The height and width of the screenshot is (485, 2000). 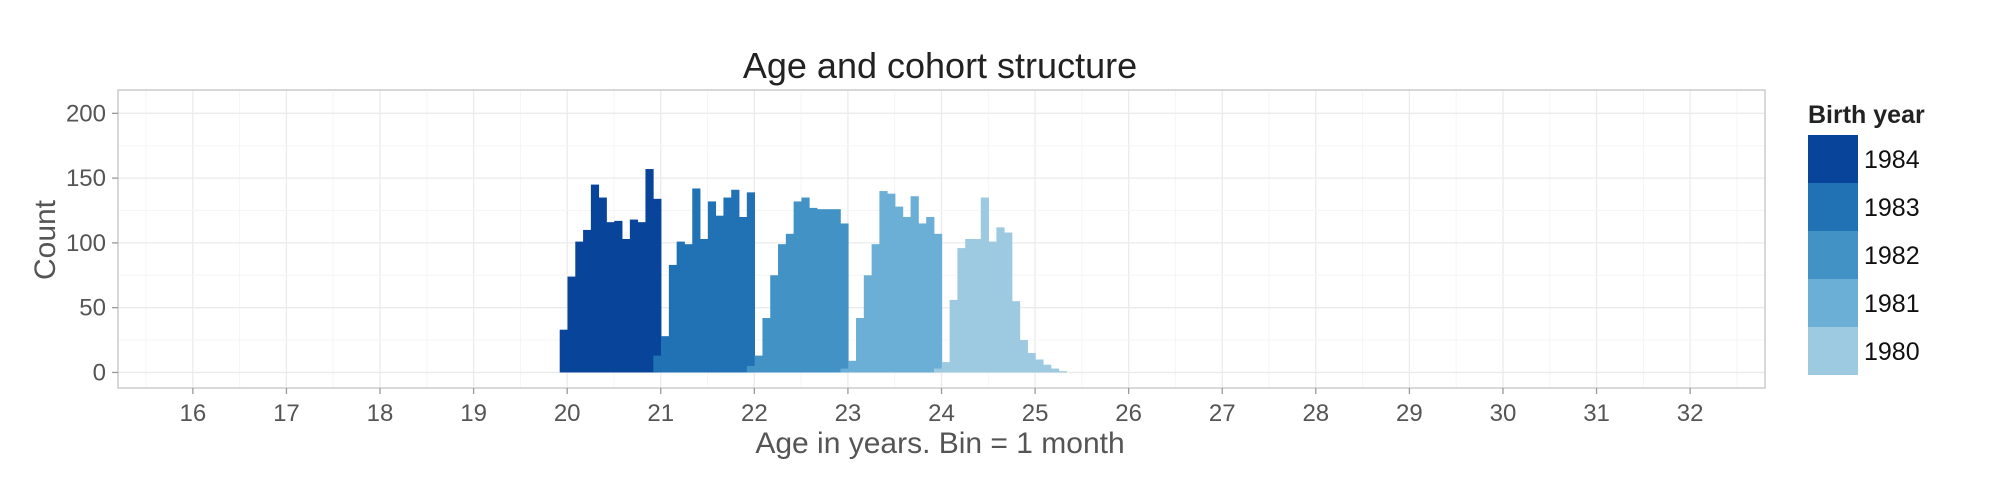 What do you see at coordinates (1833, 255) in the screenshot?
I see `legend-key-1982` at bounding box center [1833, 255].